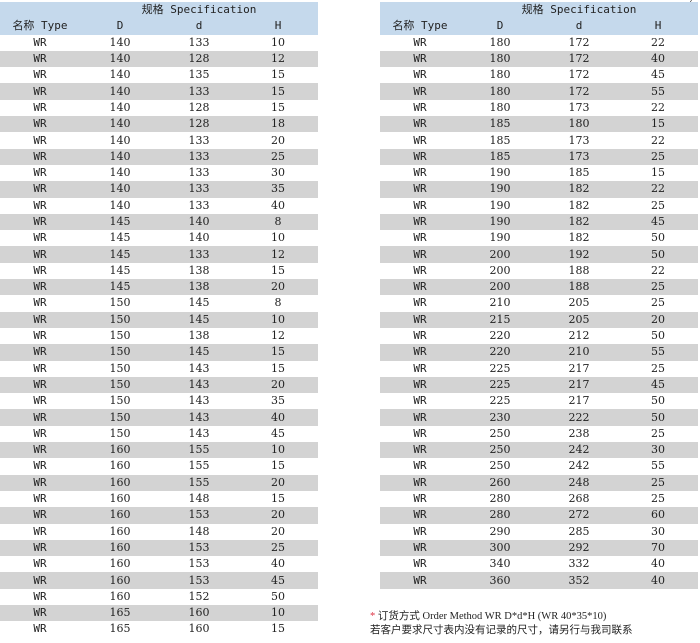 Image resolution: width=700 pixels, height=643 pixels. I want to click on table-row: WR 140 135 15, so click(159, 75).